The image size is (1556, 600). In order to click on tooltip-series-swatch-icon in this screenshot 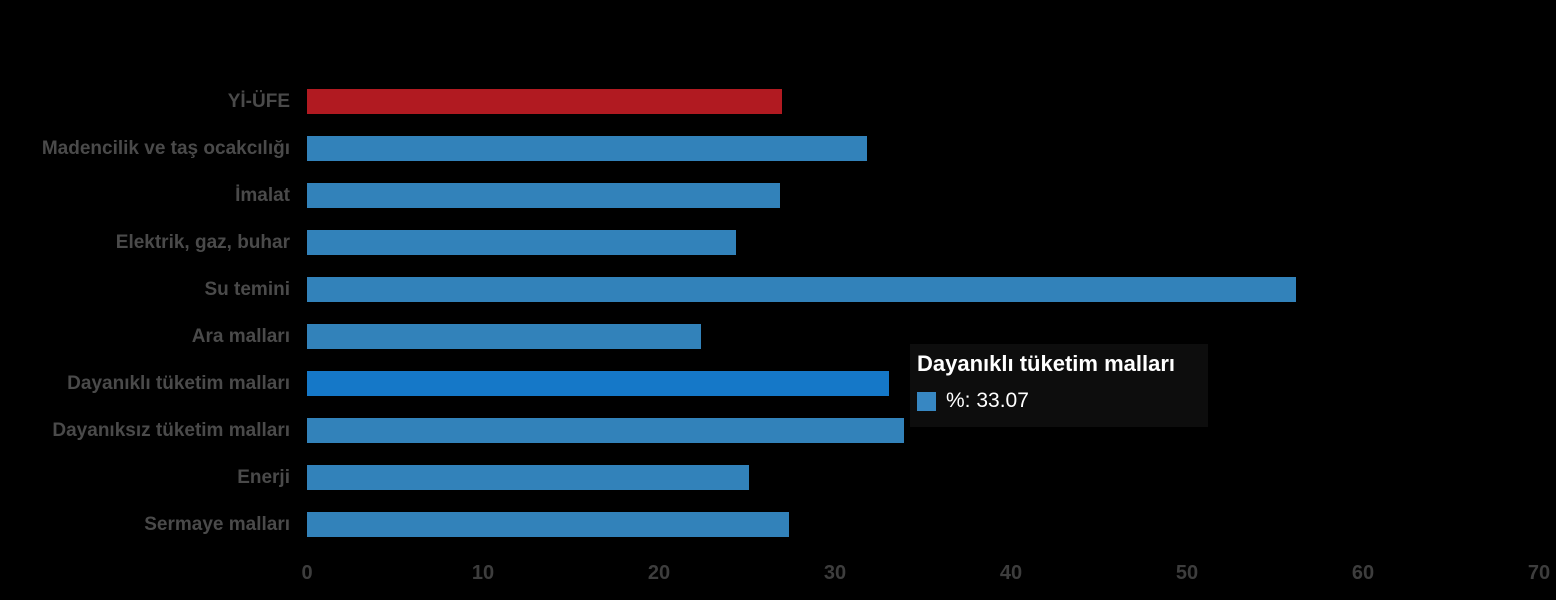, I will do `click(926, 401)`.